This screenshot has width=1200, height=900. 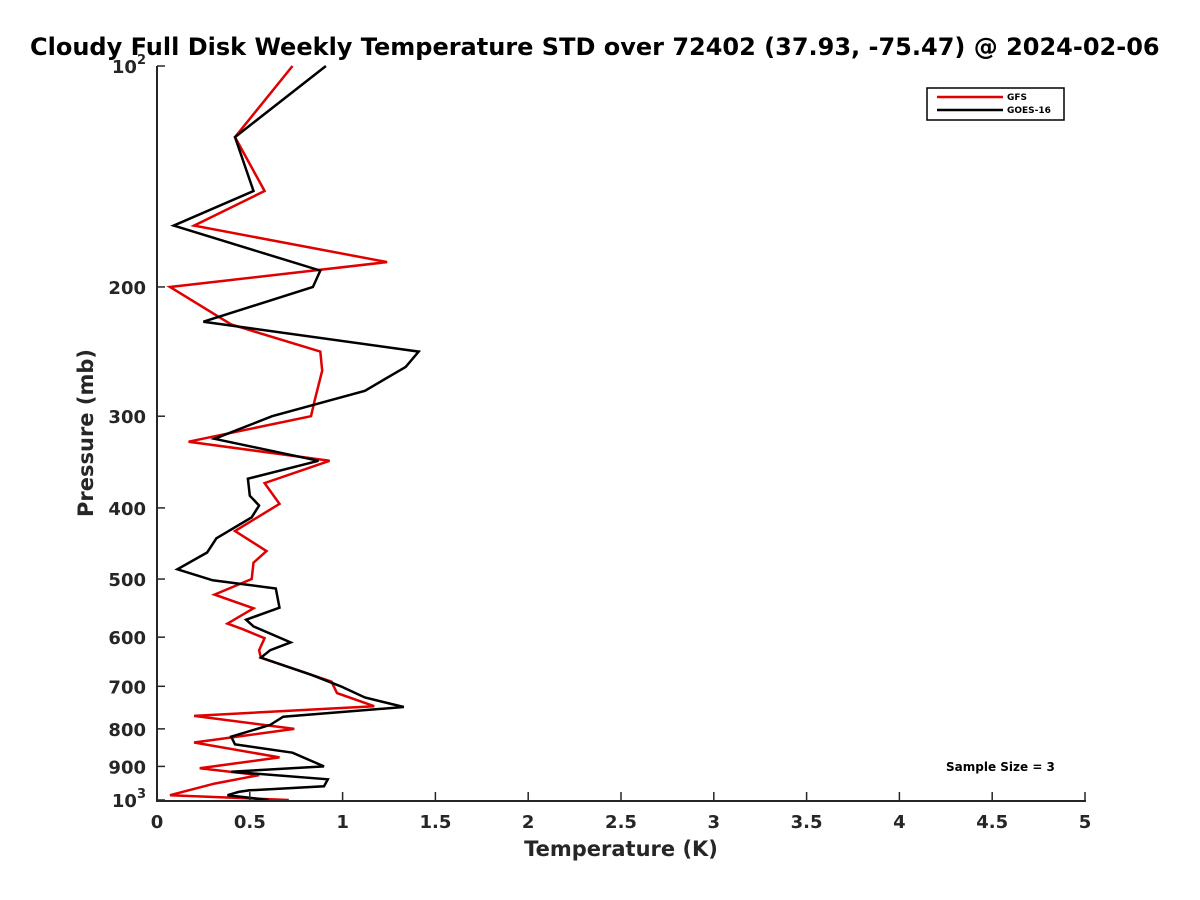 What do you see at coordinates (250, 822) in the screenshot?
I see `x-tick-label: 0.5` at bounding box center [250, 822].